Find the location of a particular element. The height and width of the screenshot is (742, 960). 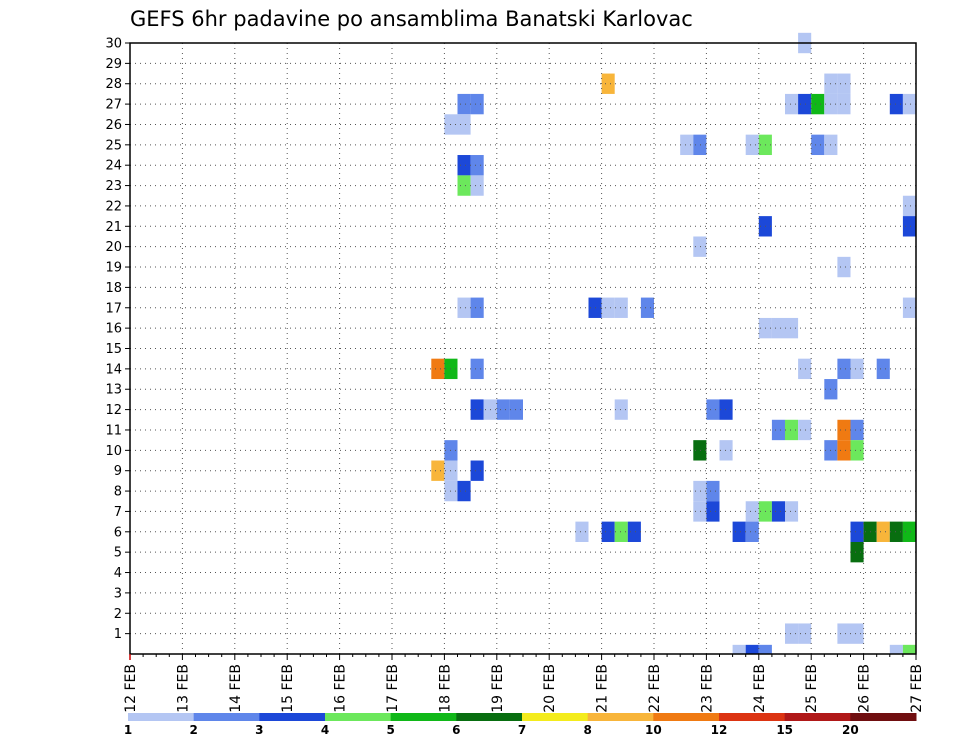

x-tick-label: 27 FEB is located at coordinates (917, 688).